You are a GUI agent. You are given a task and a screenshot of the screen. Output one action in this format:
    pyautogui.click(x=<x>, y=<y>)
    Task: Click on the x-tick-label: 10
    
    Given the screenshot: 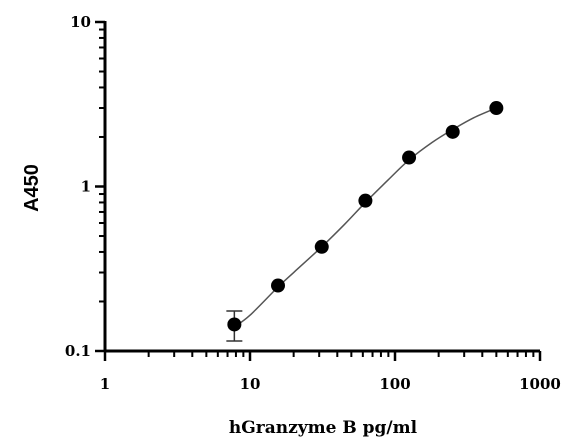 What is the action you would take?
    pyautogui.click(x=250, y=384)
    